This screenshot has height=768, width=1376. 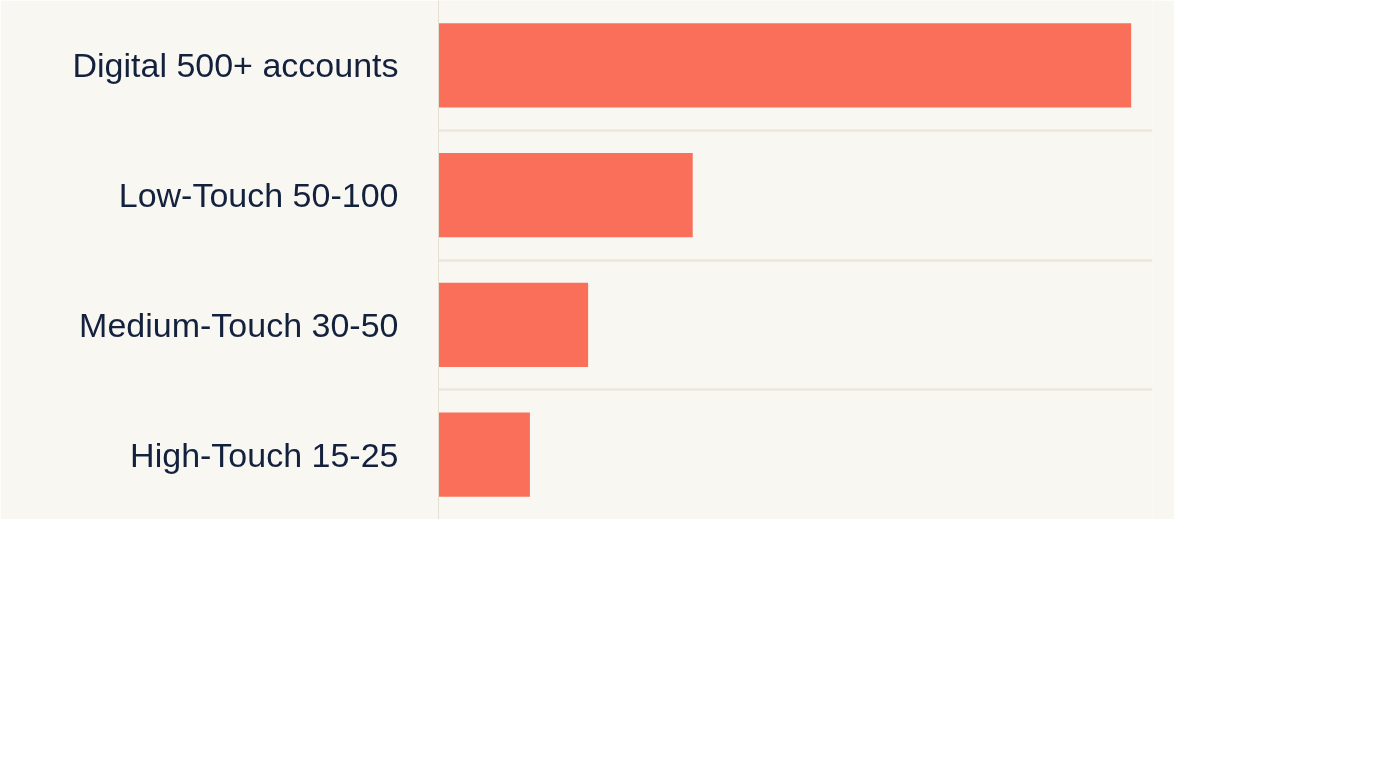 I want to click on y-tick-label: Low-Touch 50-100, so click(x=258, y=195).